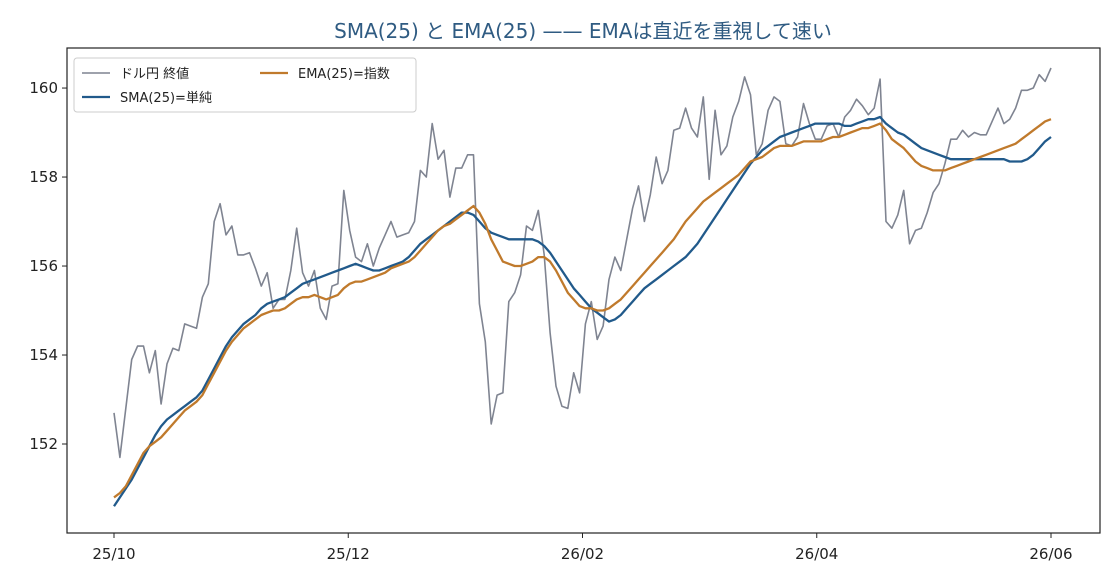  What do you see at coordinates (583, 31) in the screenshot?
I see `chart-title: SMA(25) と EMA(25) —— EMAは直近を重視して速い` at bounding box center [583, 31].